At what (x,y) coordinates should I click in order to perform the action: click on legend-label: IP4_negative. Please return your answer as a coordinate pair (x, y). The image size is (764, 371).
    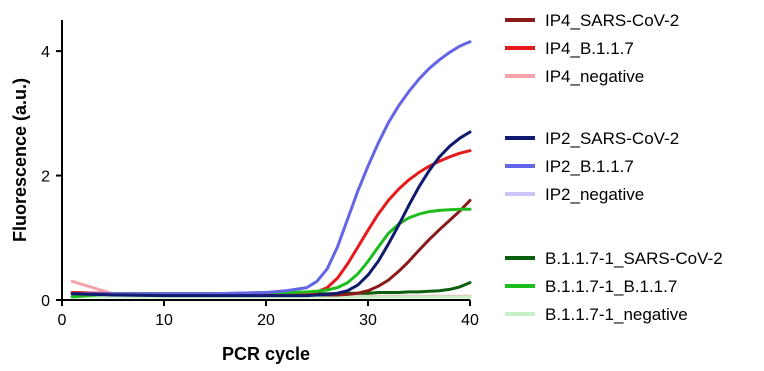
    Looking at the image, I should click on (594, 76).